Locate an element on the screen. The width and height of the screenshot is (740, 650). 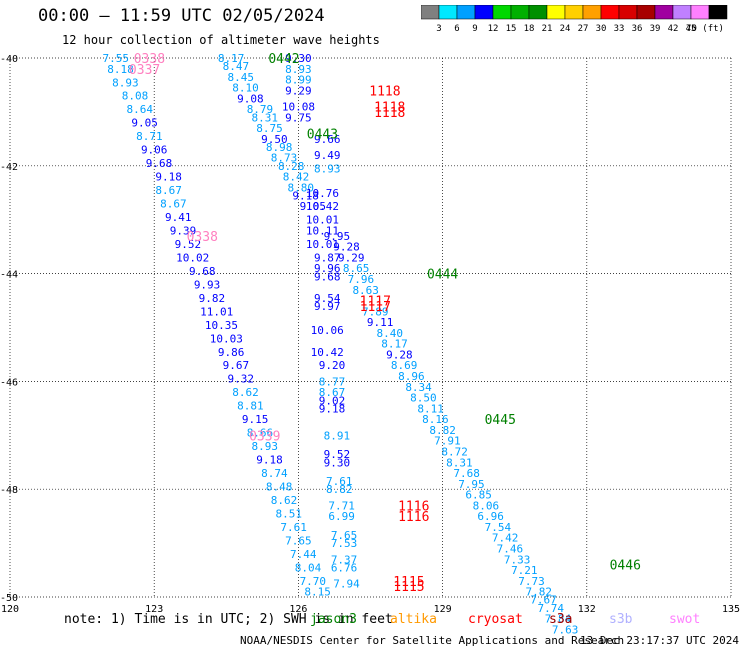
legend-cryosat: cryosat is located at coordinates (495, 619).